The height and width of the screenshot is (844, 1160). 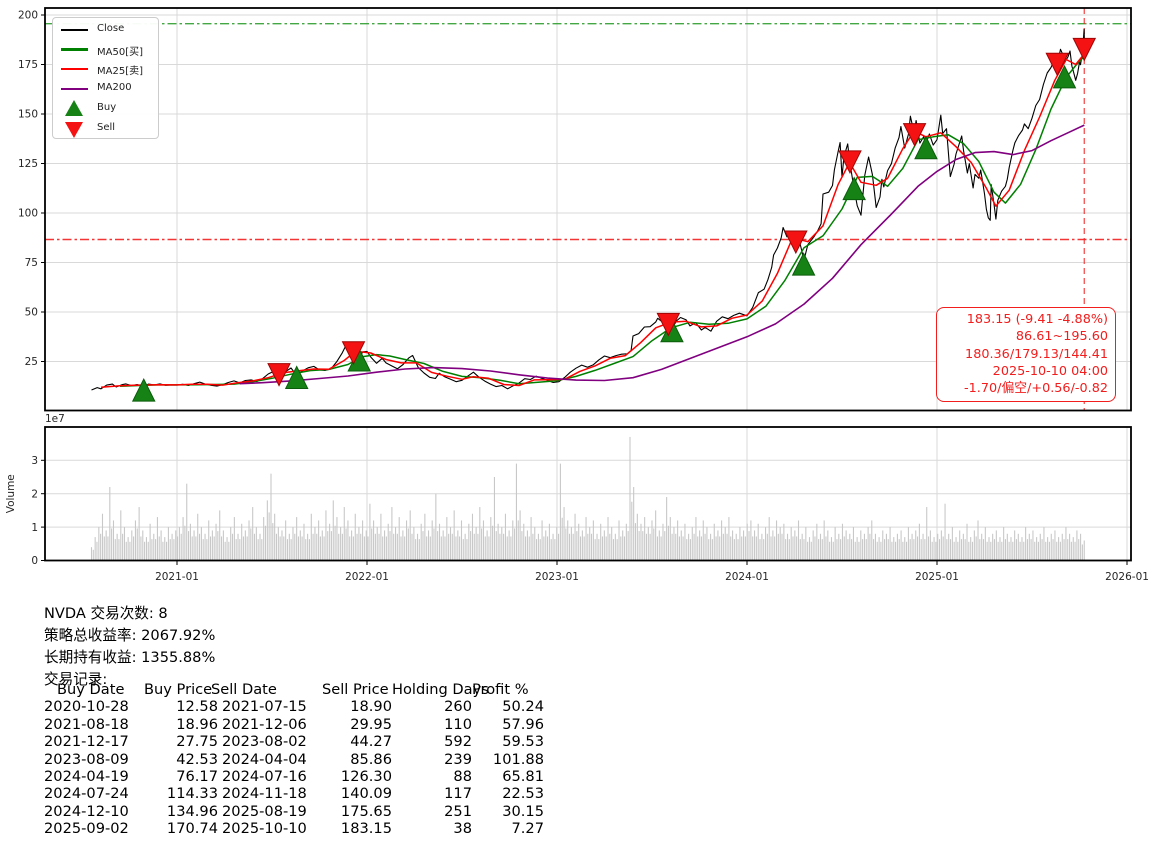 I want to click on trade-cell: 30.15, so click(x=523, y=811).